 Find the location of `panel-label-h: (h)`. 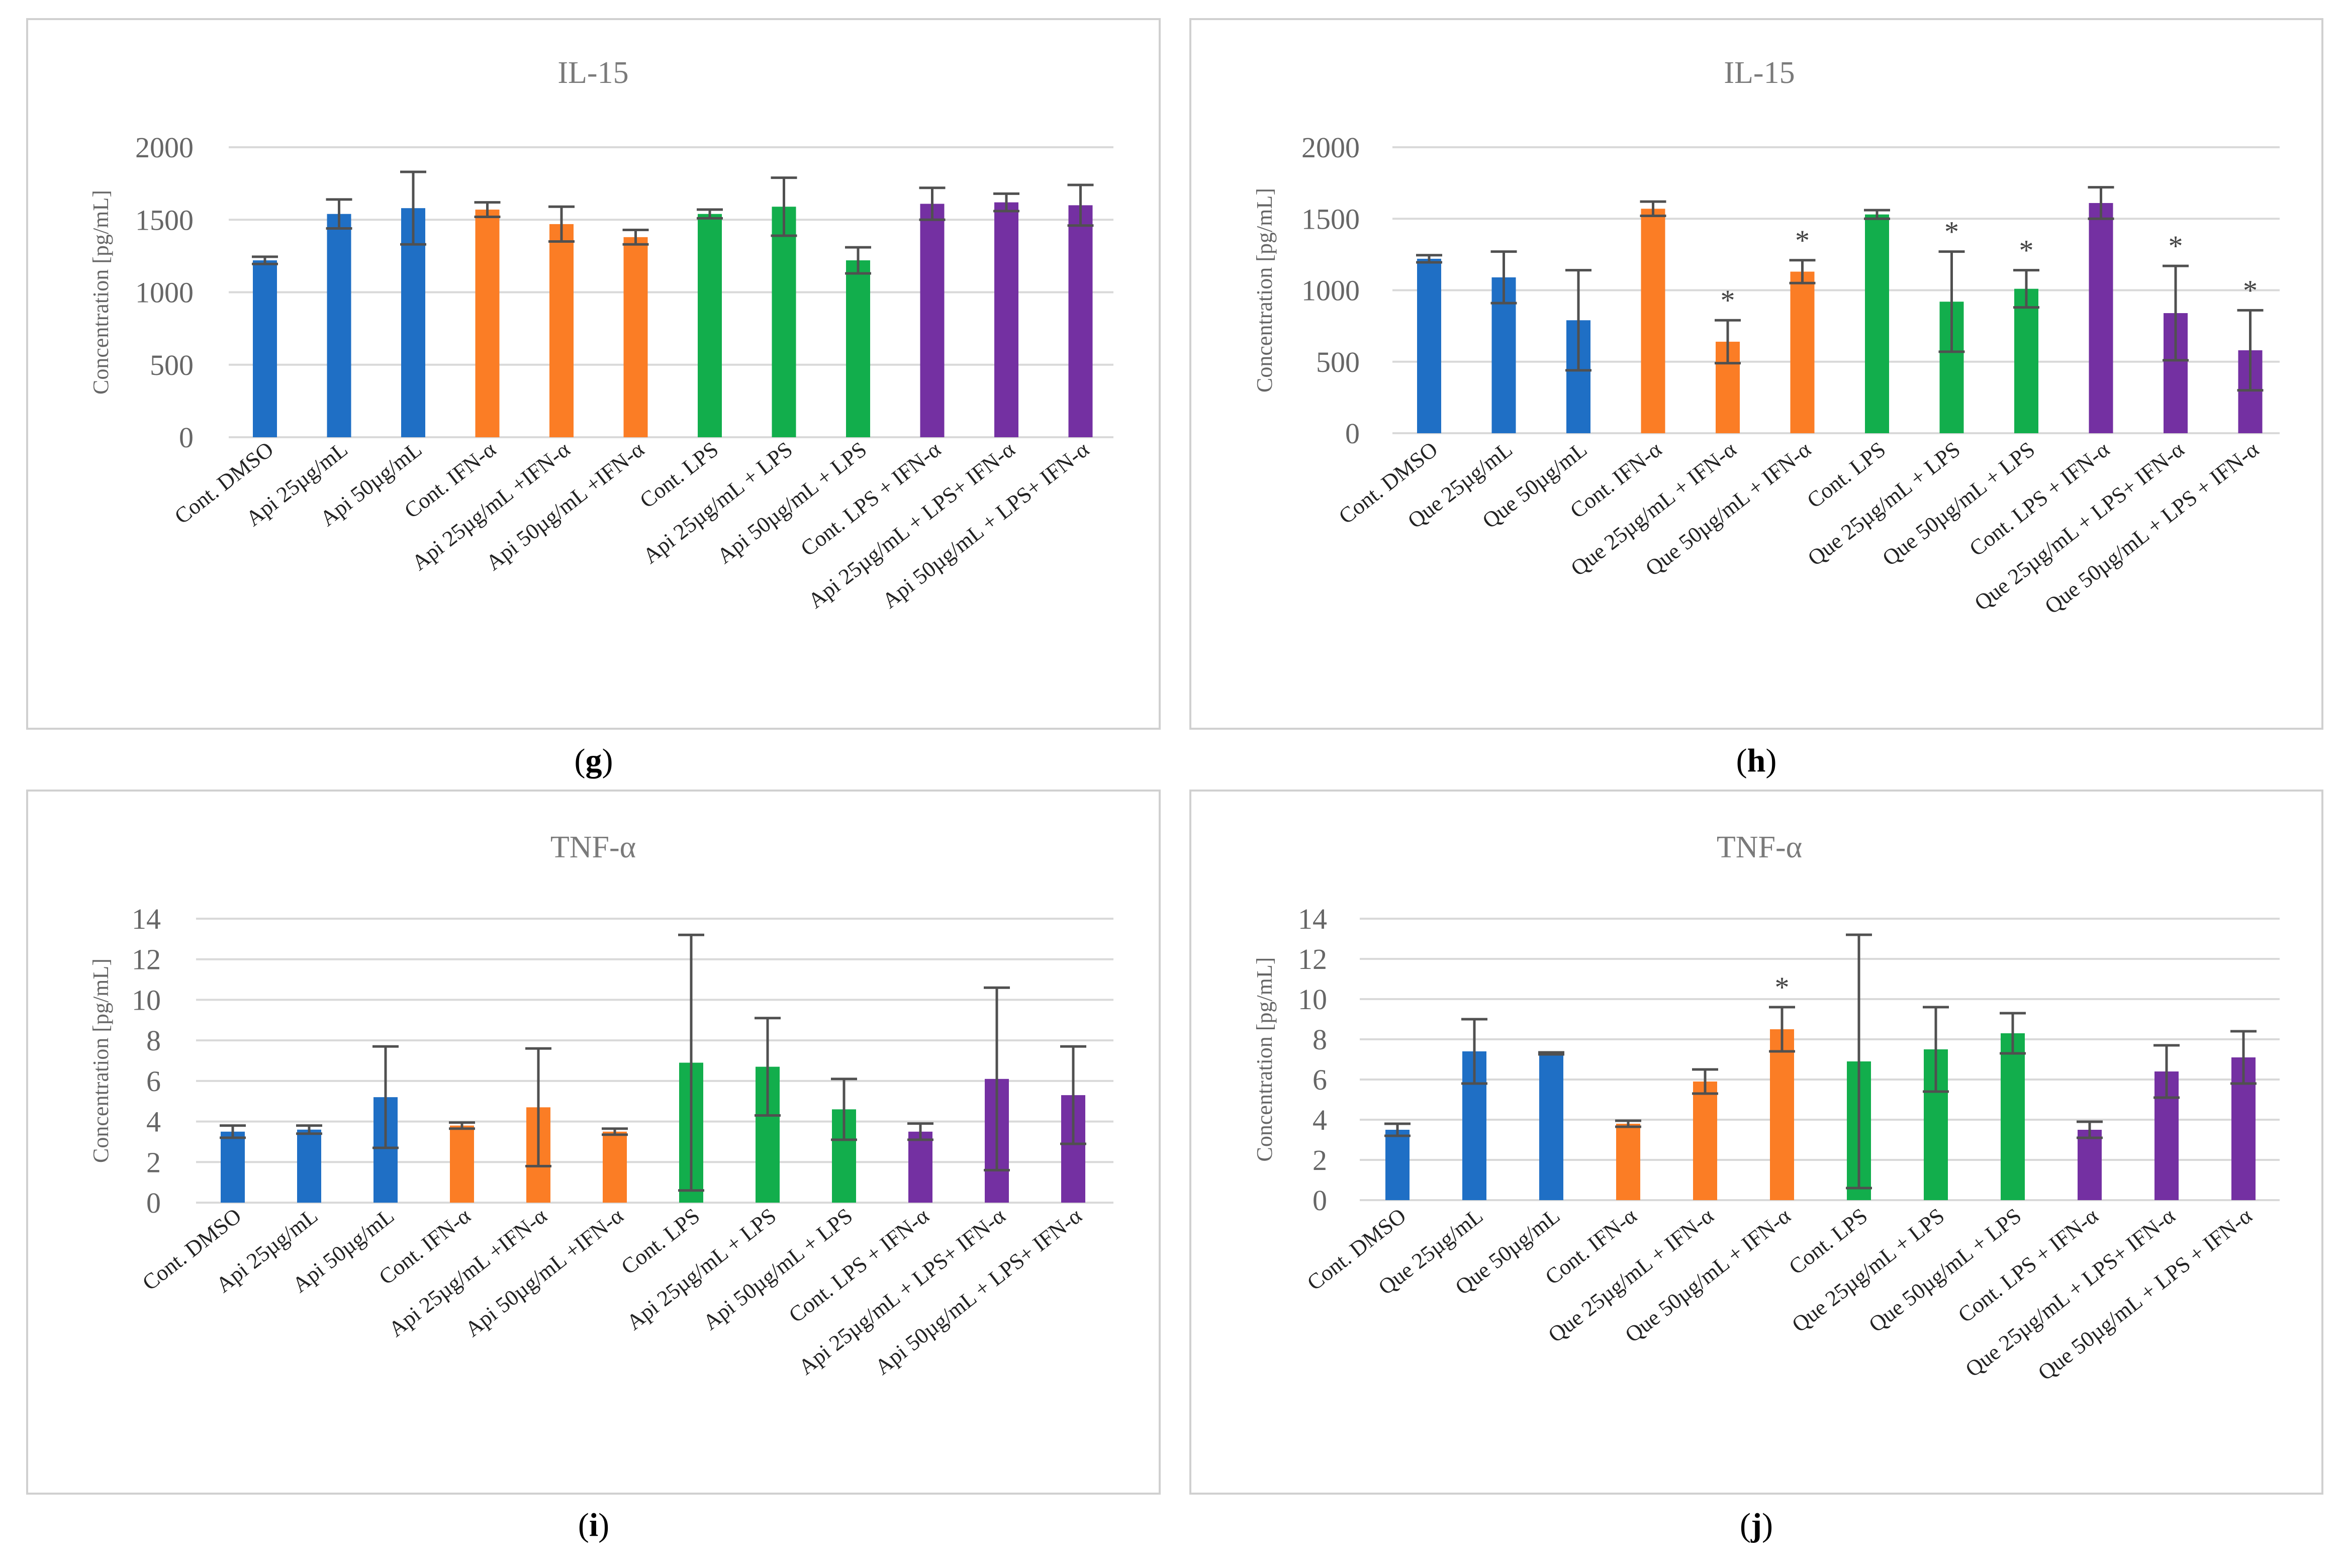

panel-label-h: (h) is located at coordinates (1757, 760).